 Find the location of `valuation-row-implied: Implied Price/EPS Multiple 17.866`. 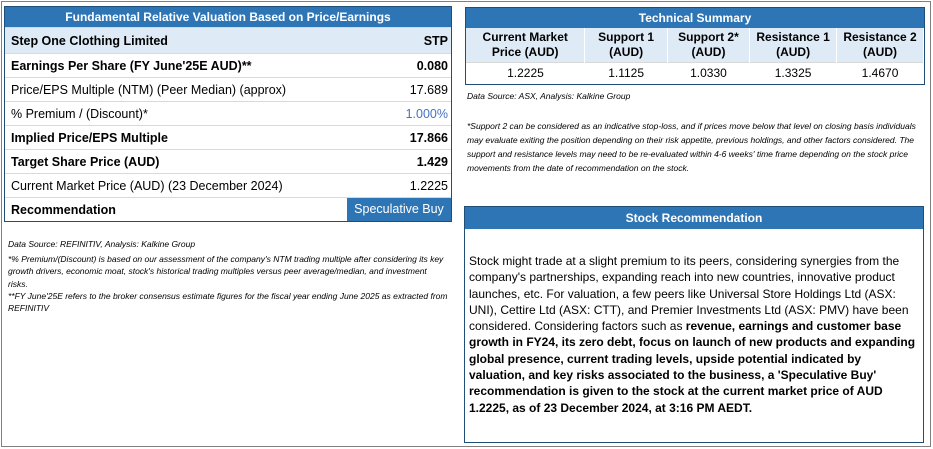

valuation-row-implied: Implied Price/EPS Multiple 17.866 is located at coordinates (228, 137).